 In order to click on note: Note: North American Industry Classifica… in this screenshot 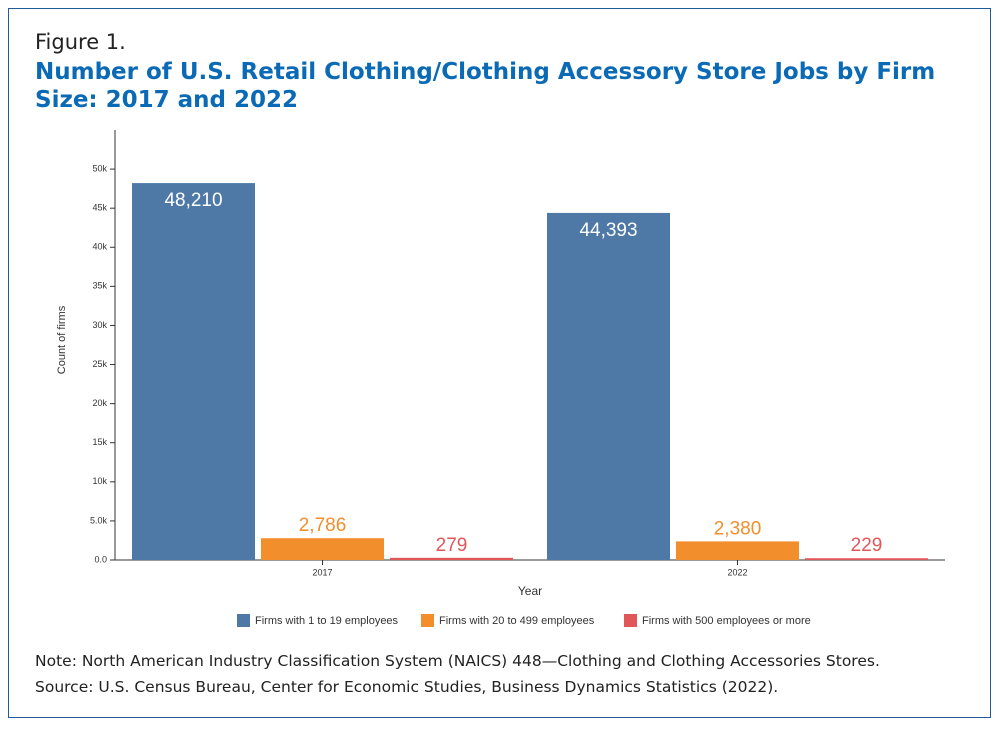, I will do `click(457, 661)`.